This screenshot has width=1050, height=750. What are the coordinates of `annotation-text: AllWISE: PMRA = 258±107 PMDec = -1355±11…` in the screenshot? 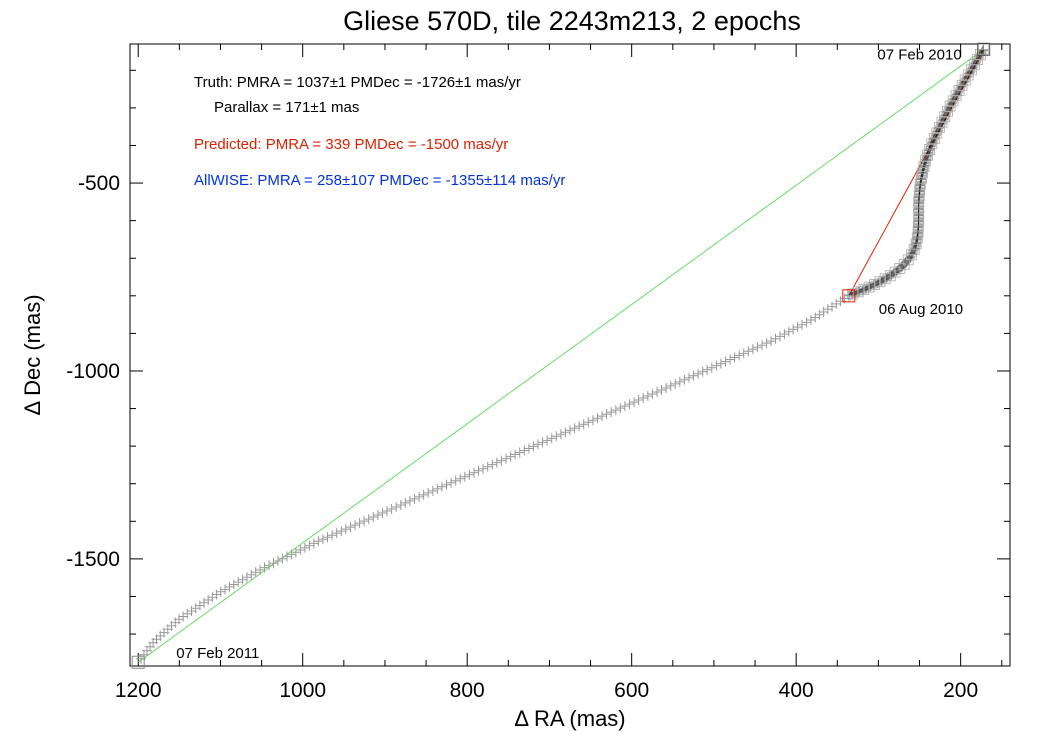 It's located at (379, 180).